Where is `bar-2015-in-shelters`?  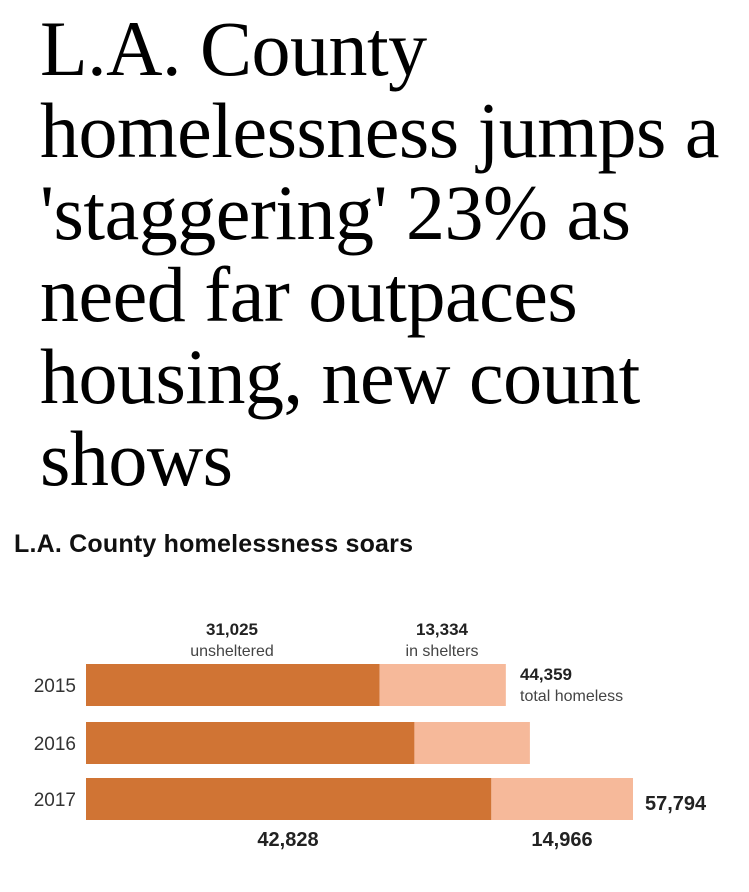 bar-2015-in-shelters is located at coordinates (442, 685).